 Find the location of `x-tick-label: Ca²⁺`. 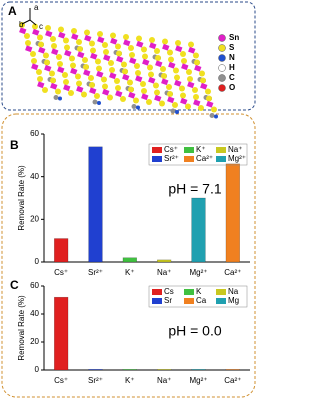

x-tick-label: Ca²⁺ is located at coordinates (232, 380).